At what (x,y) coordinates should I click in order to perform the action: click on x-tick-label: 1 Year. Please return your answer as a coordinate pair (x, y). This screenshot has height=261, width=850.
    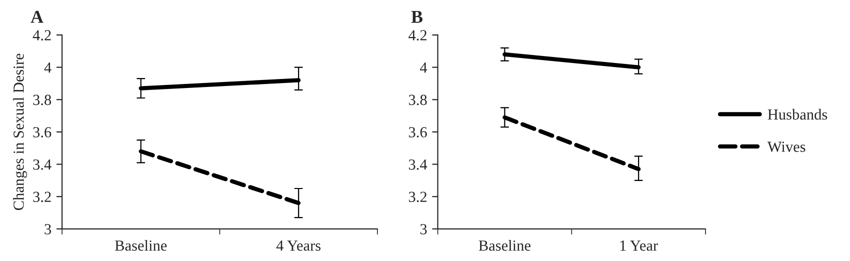
    Looking at the image, I should click on (639, 245).